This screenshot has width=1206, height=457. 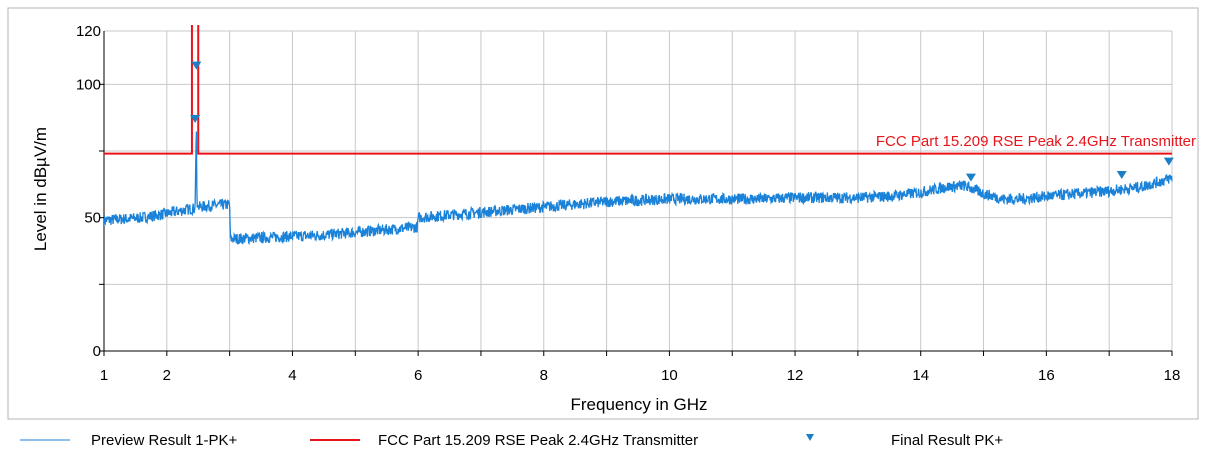 I want to click on x-tick-label: 8, so click(x=544, y=375).